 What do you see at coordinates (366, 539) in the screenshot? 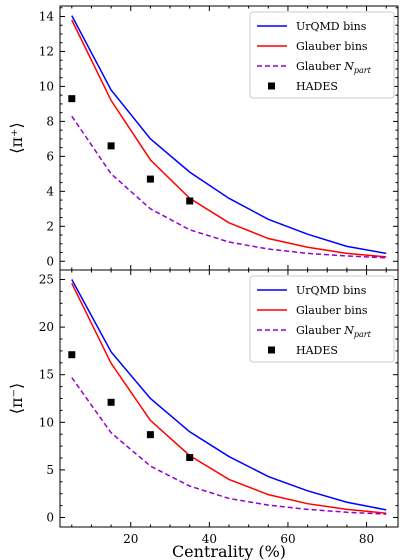
I see `x-tick-label: 80` at bounding box center [366, 539].